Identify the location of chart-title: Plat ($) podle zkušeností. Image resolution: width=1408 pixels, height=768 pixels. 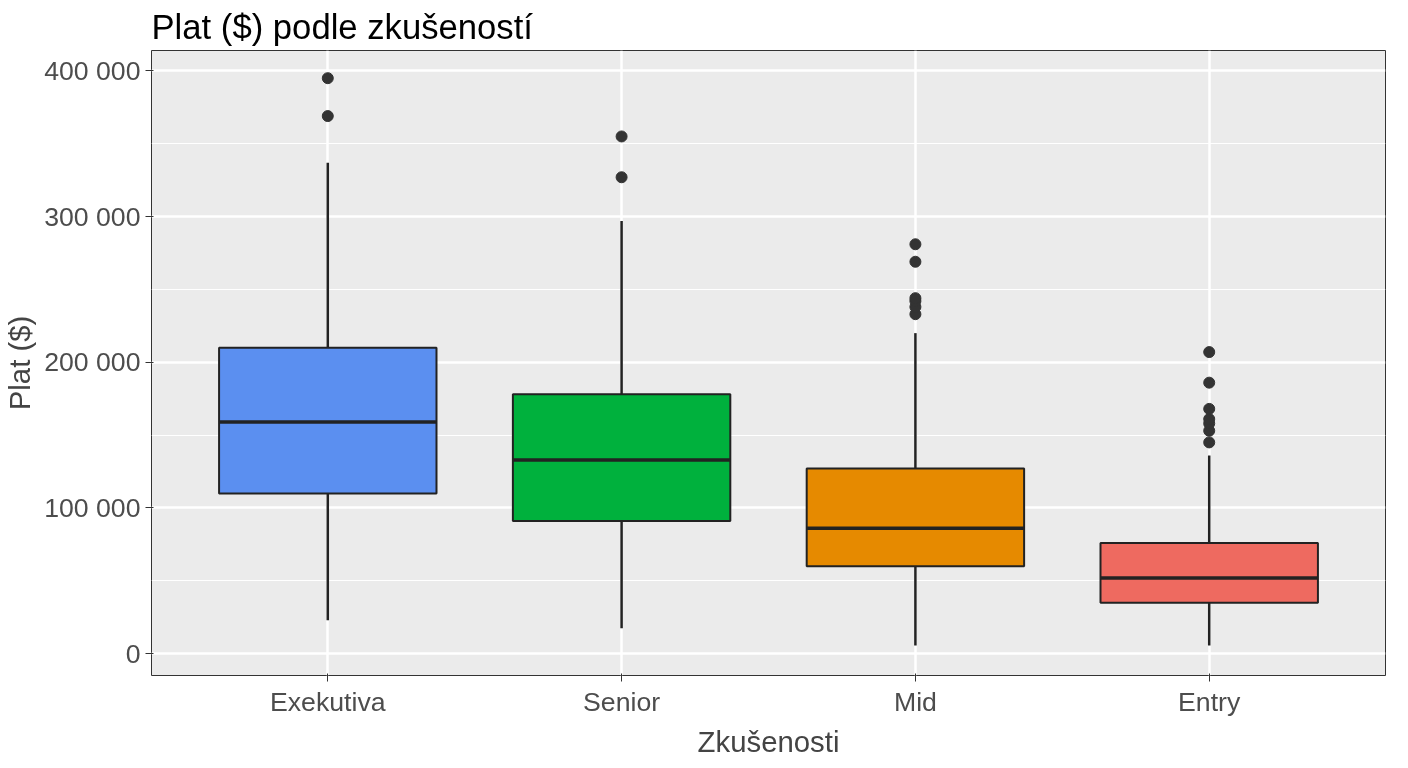
(342, 26).